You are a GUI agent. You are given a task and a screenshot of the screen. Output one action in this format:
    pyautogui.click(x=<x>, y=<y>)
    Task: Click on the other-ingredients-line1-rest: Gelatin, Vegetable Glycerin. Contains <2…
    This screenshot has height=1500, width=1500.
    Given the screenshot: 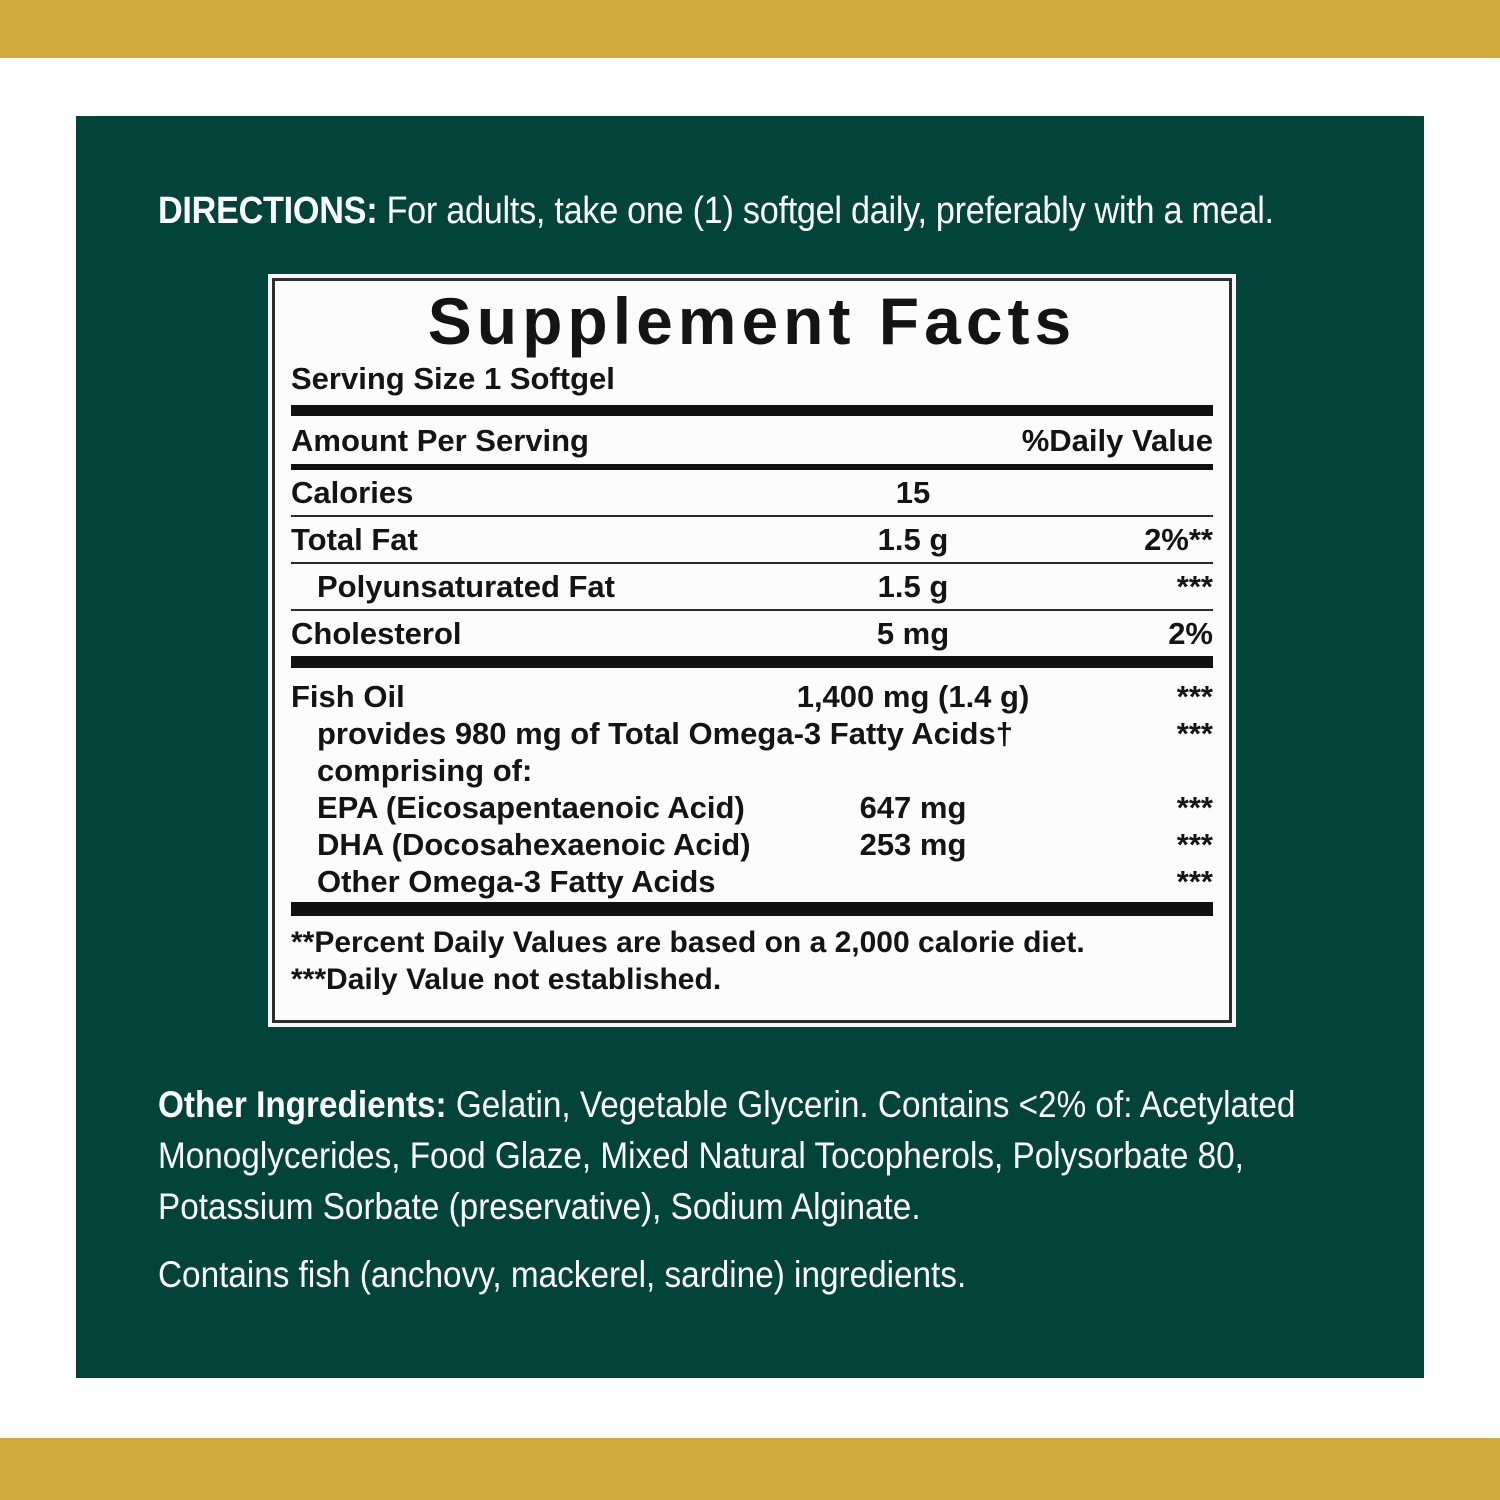 What is the action you would take?
    pyautogui.click(x=871, y=1104)
    